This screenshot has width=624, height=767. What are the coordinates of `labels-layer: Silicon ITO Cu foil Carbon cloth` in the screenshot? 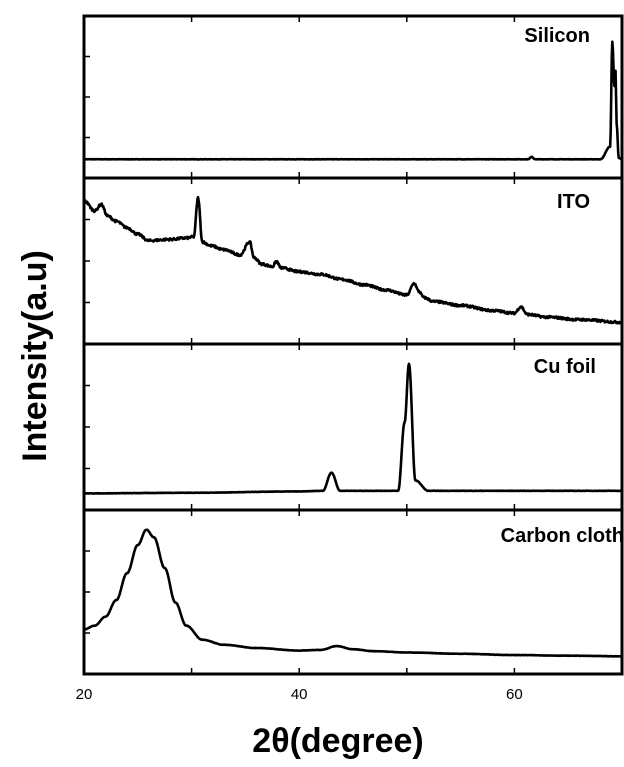 It's located at (562, 286).